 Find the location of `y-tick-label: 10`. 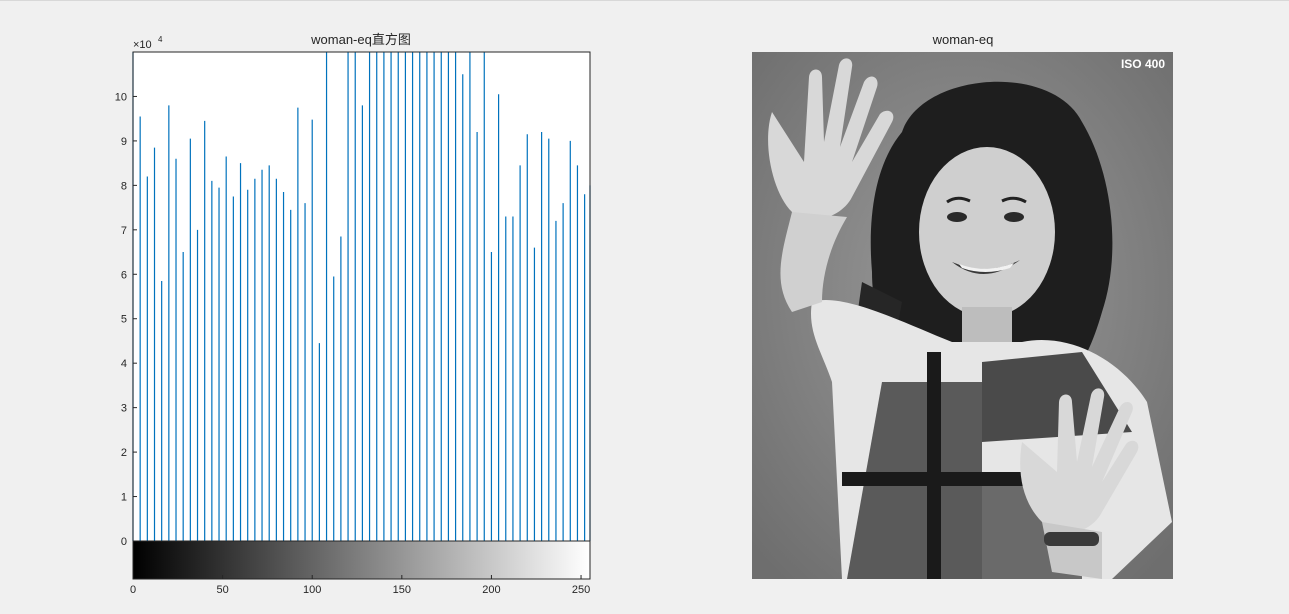

y-tick-label: 10 is located at coordinates (121, 97).